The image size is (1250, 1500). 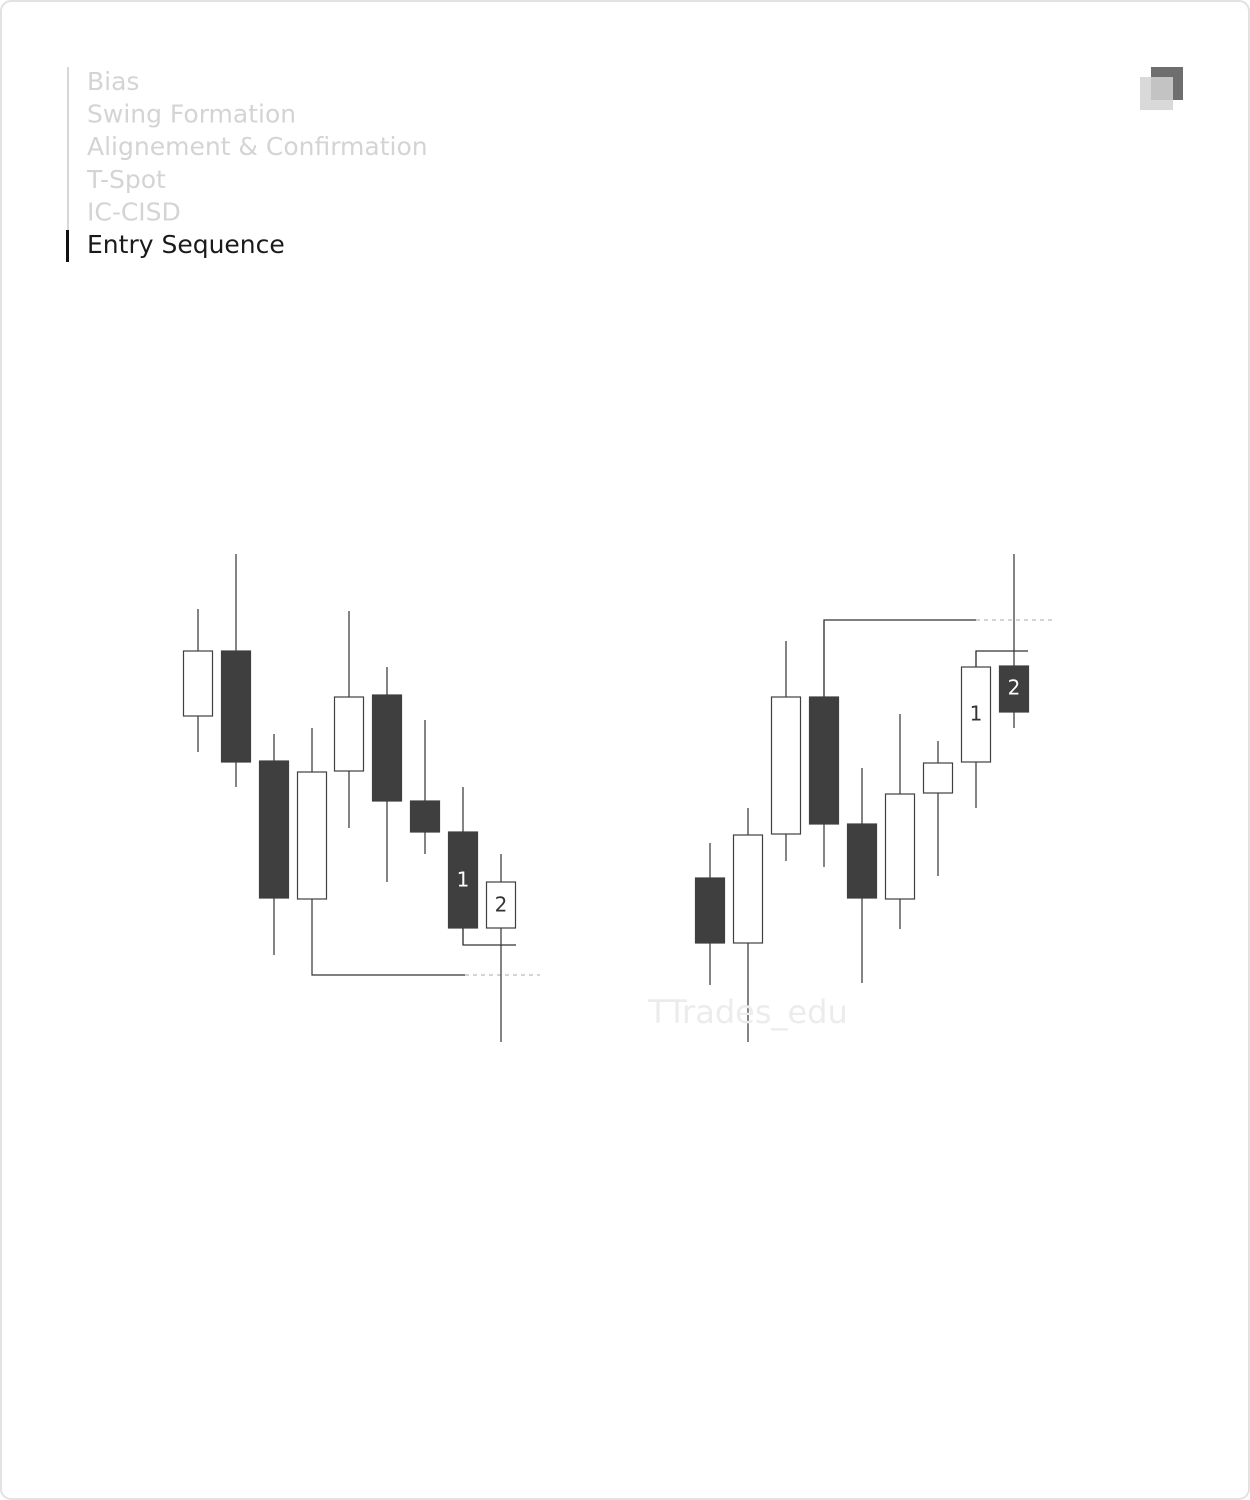 I want to click on logo, so click(x=1161, y=88).